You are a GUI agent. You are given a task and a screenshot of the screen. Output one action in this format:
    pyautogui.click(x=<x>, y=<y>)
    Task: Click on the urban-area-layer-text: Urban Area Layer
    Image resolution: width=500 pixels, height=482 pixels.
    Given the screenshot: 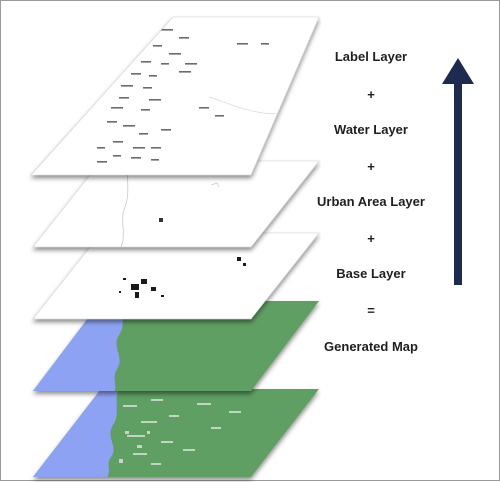 What is the action you would take?
    pyautogui.click(x=371, y=201)
    